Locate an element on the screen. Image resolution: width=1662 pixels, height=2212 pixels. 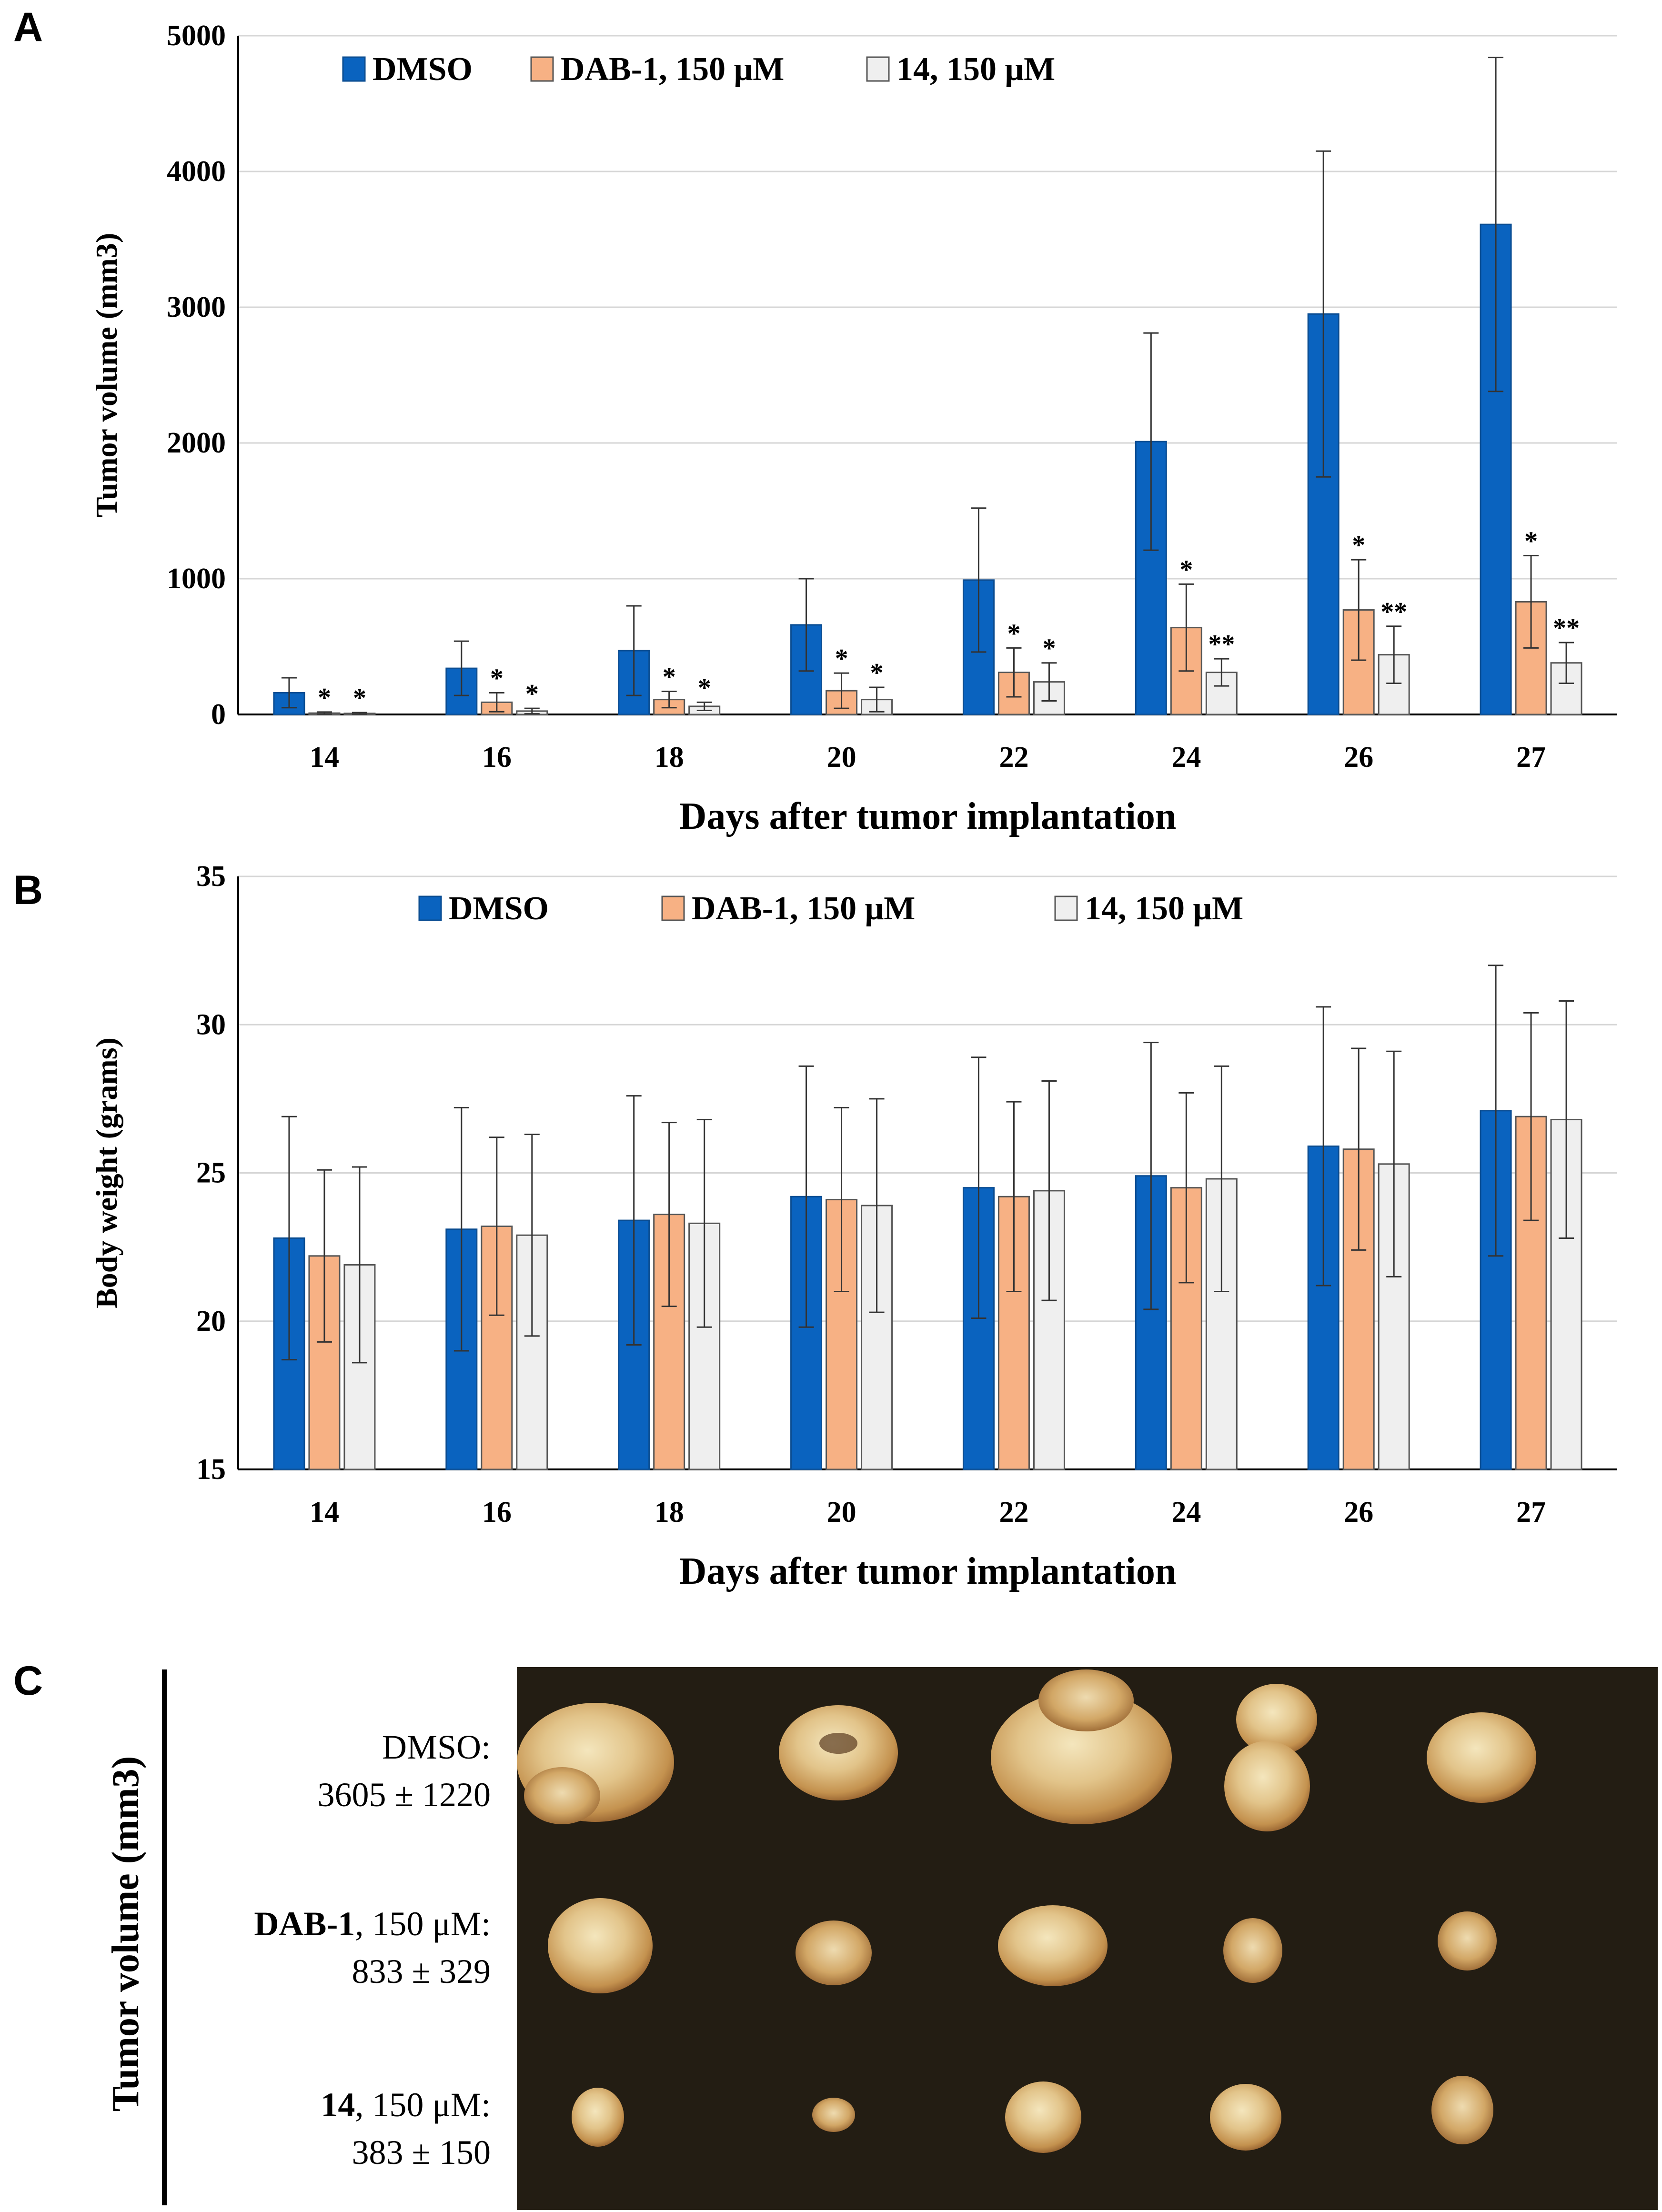
tumor-dmso-2-spot is located at coordinates (838, 1743).